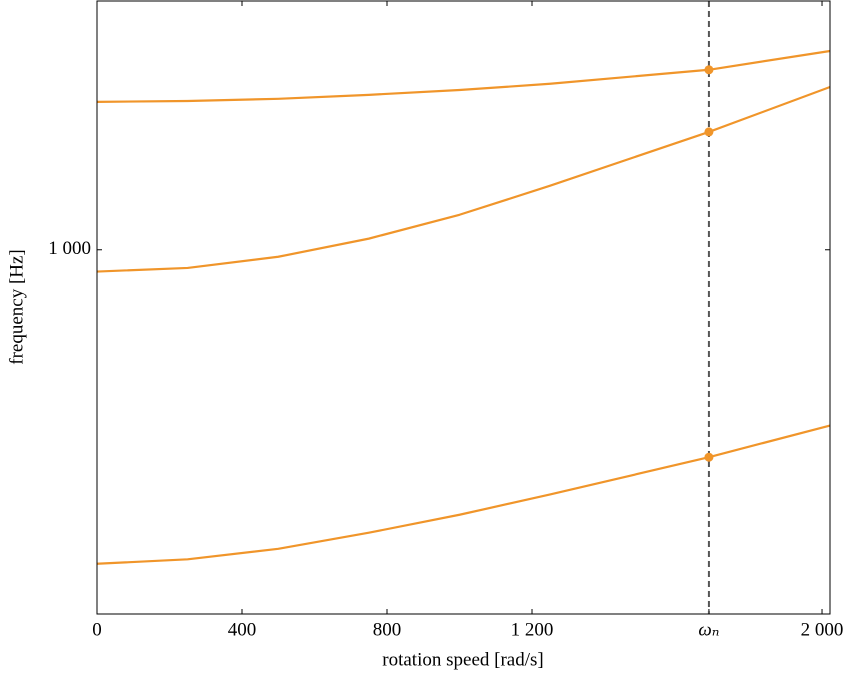 The width and height of the screenshot is (854, 679). What do you see at coordinates (822, 629) in the screenshot?
I see `x-tick-label: 2 000` at bounding box center [822, 629].